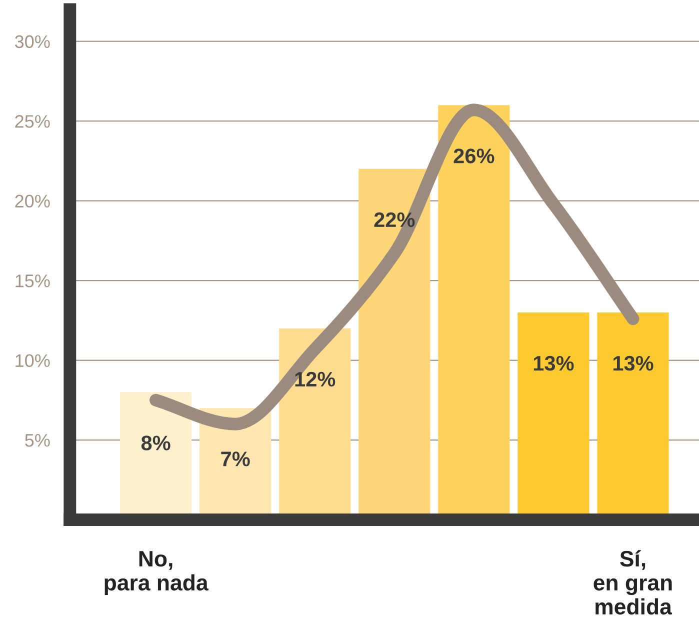 Image resolution: width=699 pixels, height=630 pixels. What do you see at coordinates (32, 121) in the screenshot?
I see `y-tick-label: 25%` at bounding box center [32, 121].